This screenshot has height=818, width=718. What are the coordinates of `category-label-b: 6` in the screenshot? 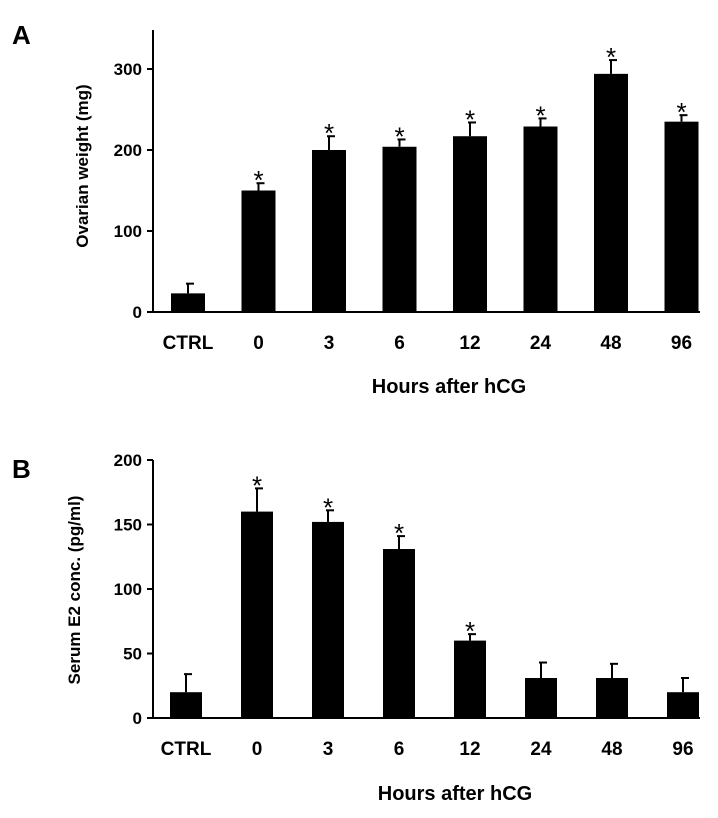 It's located at (399, 749).